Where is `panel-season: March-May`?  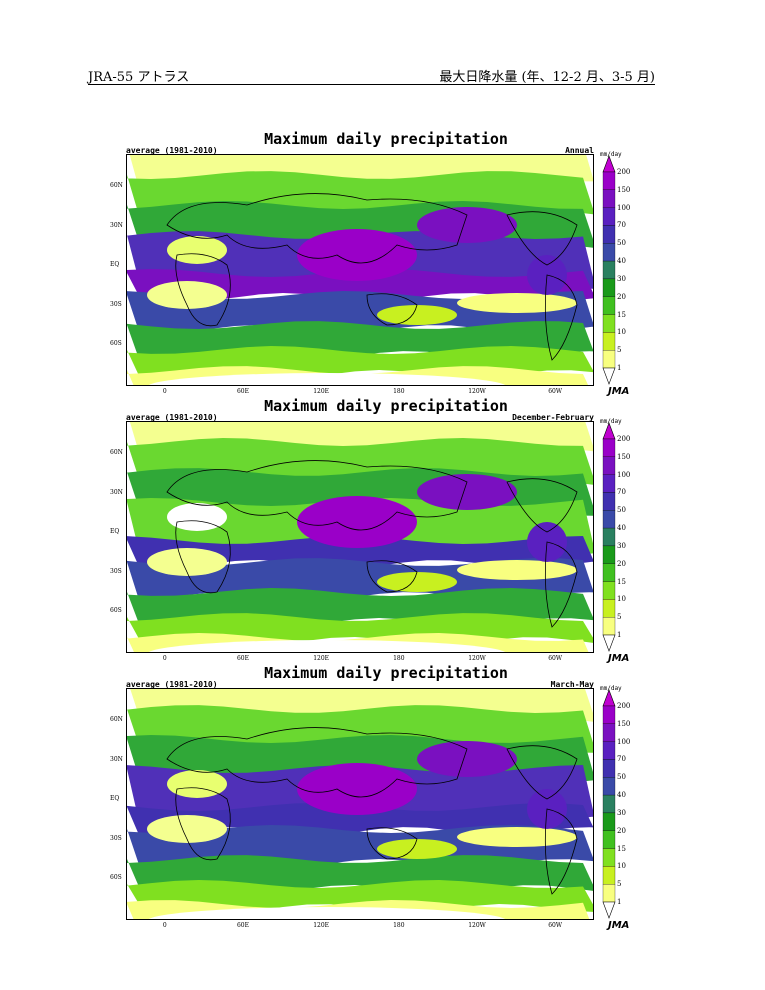 panel-season: March-May is located at coordinates (572, 684).